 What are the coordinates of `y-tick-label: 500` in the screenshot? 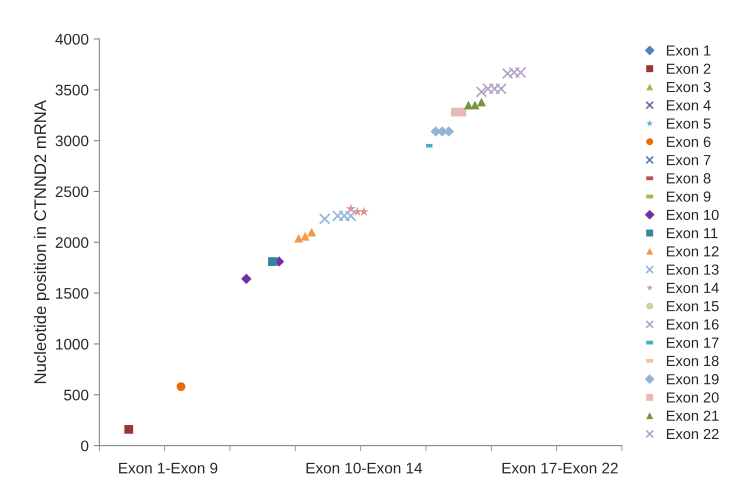 It's located at (76, 395).